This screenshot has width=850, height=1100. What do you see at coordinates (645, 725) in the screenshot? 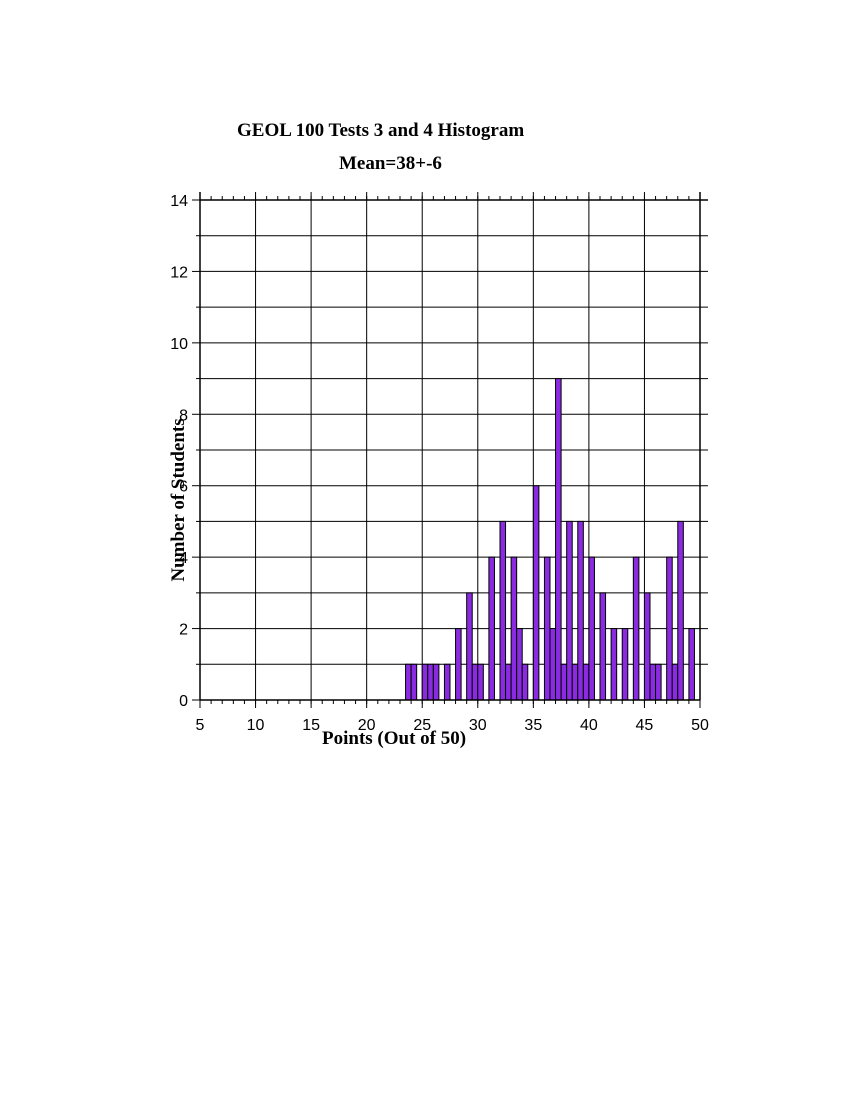
I see `x-tick-label: 45` at bounding box center [645, 725].